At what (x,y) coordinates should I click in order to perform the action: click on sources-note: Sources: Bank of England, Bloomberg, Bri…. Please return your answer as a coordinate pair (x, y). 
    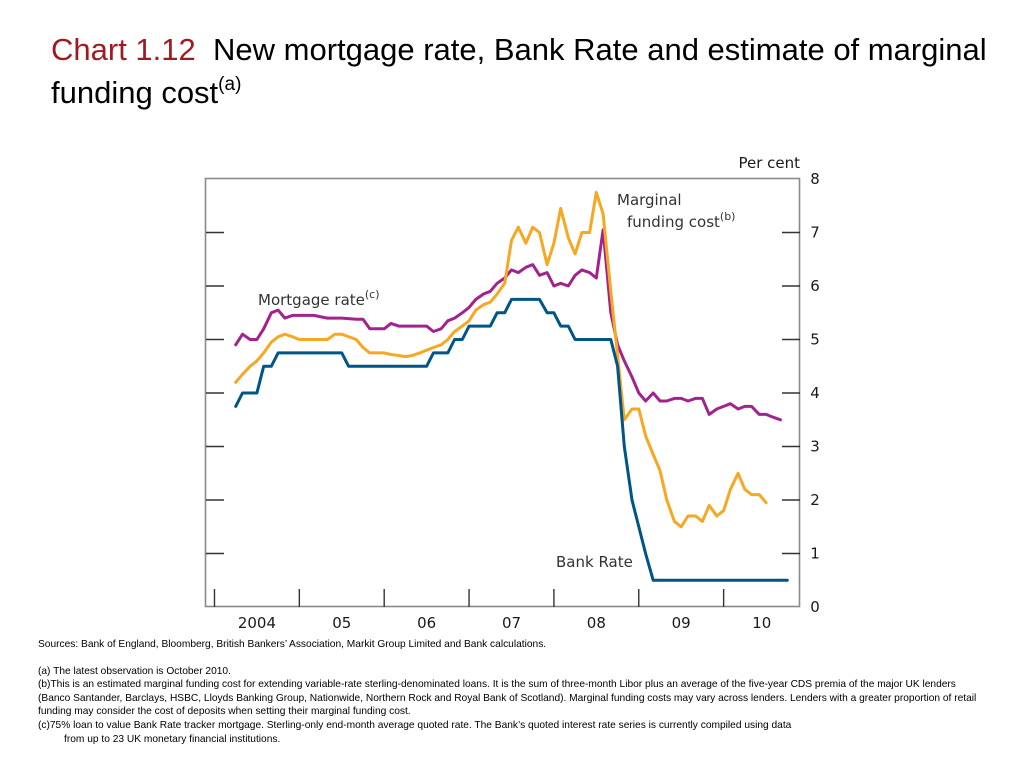
    Looking at the image, I should click on (292, 644).